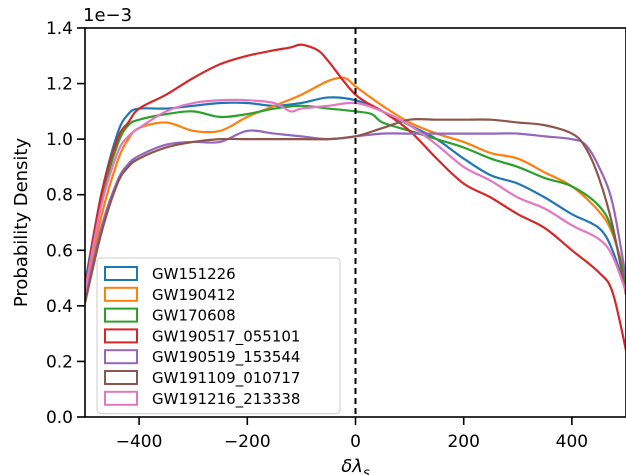  What do you see at coordinates (463, 442) in the screenshot?
I see `x-tick-label: 200` at bounding box center [463, 442].